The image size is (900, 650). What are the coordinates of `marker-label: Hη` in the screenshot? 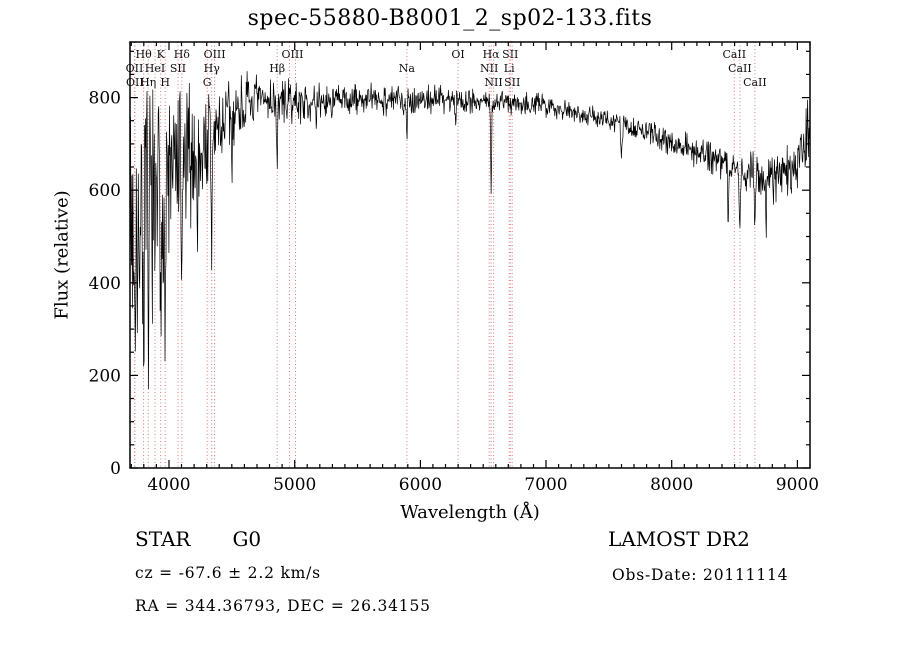 It's located at (148, 82).